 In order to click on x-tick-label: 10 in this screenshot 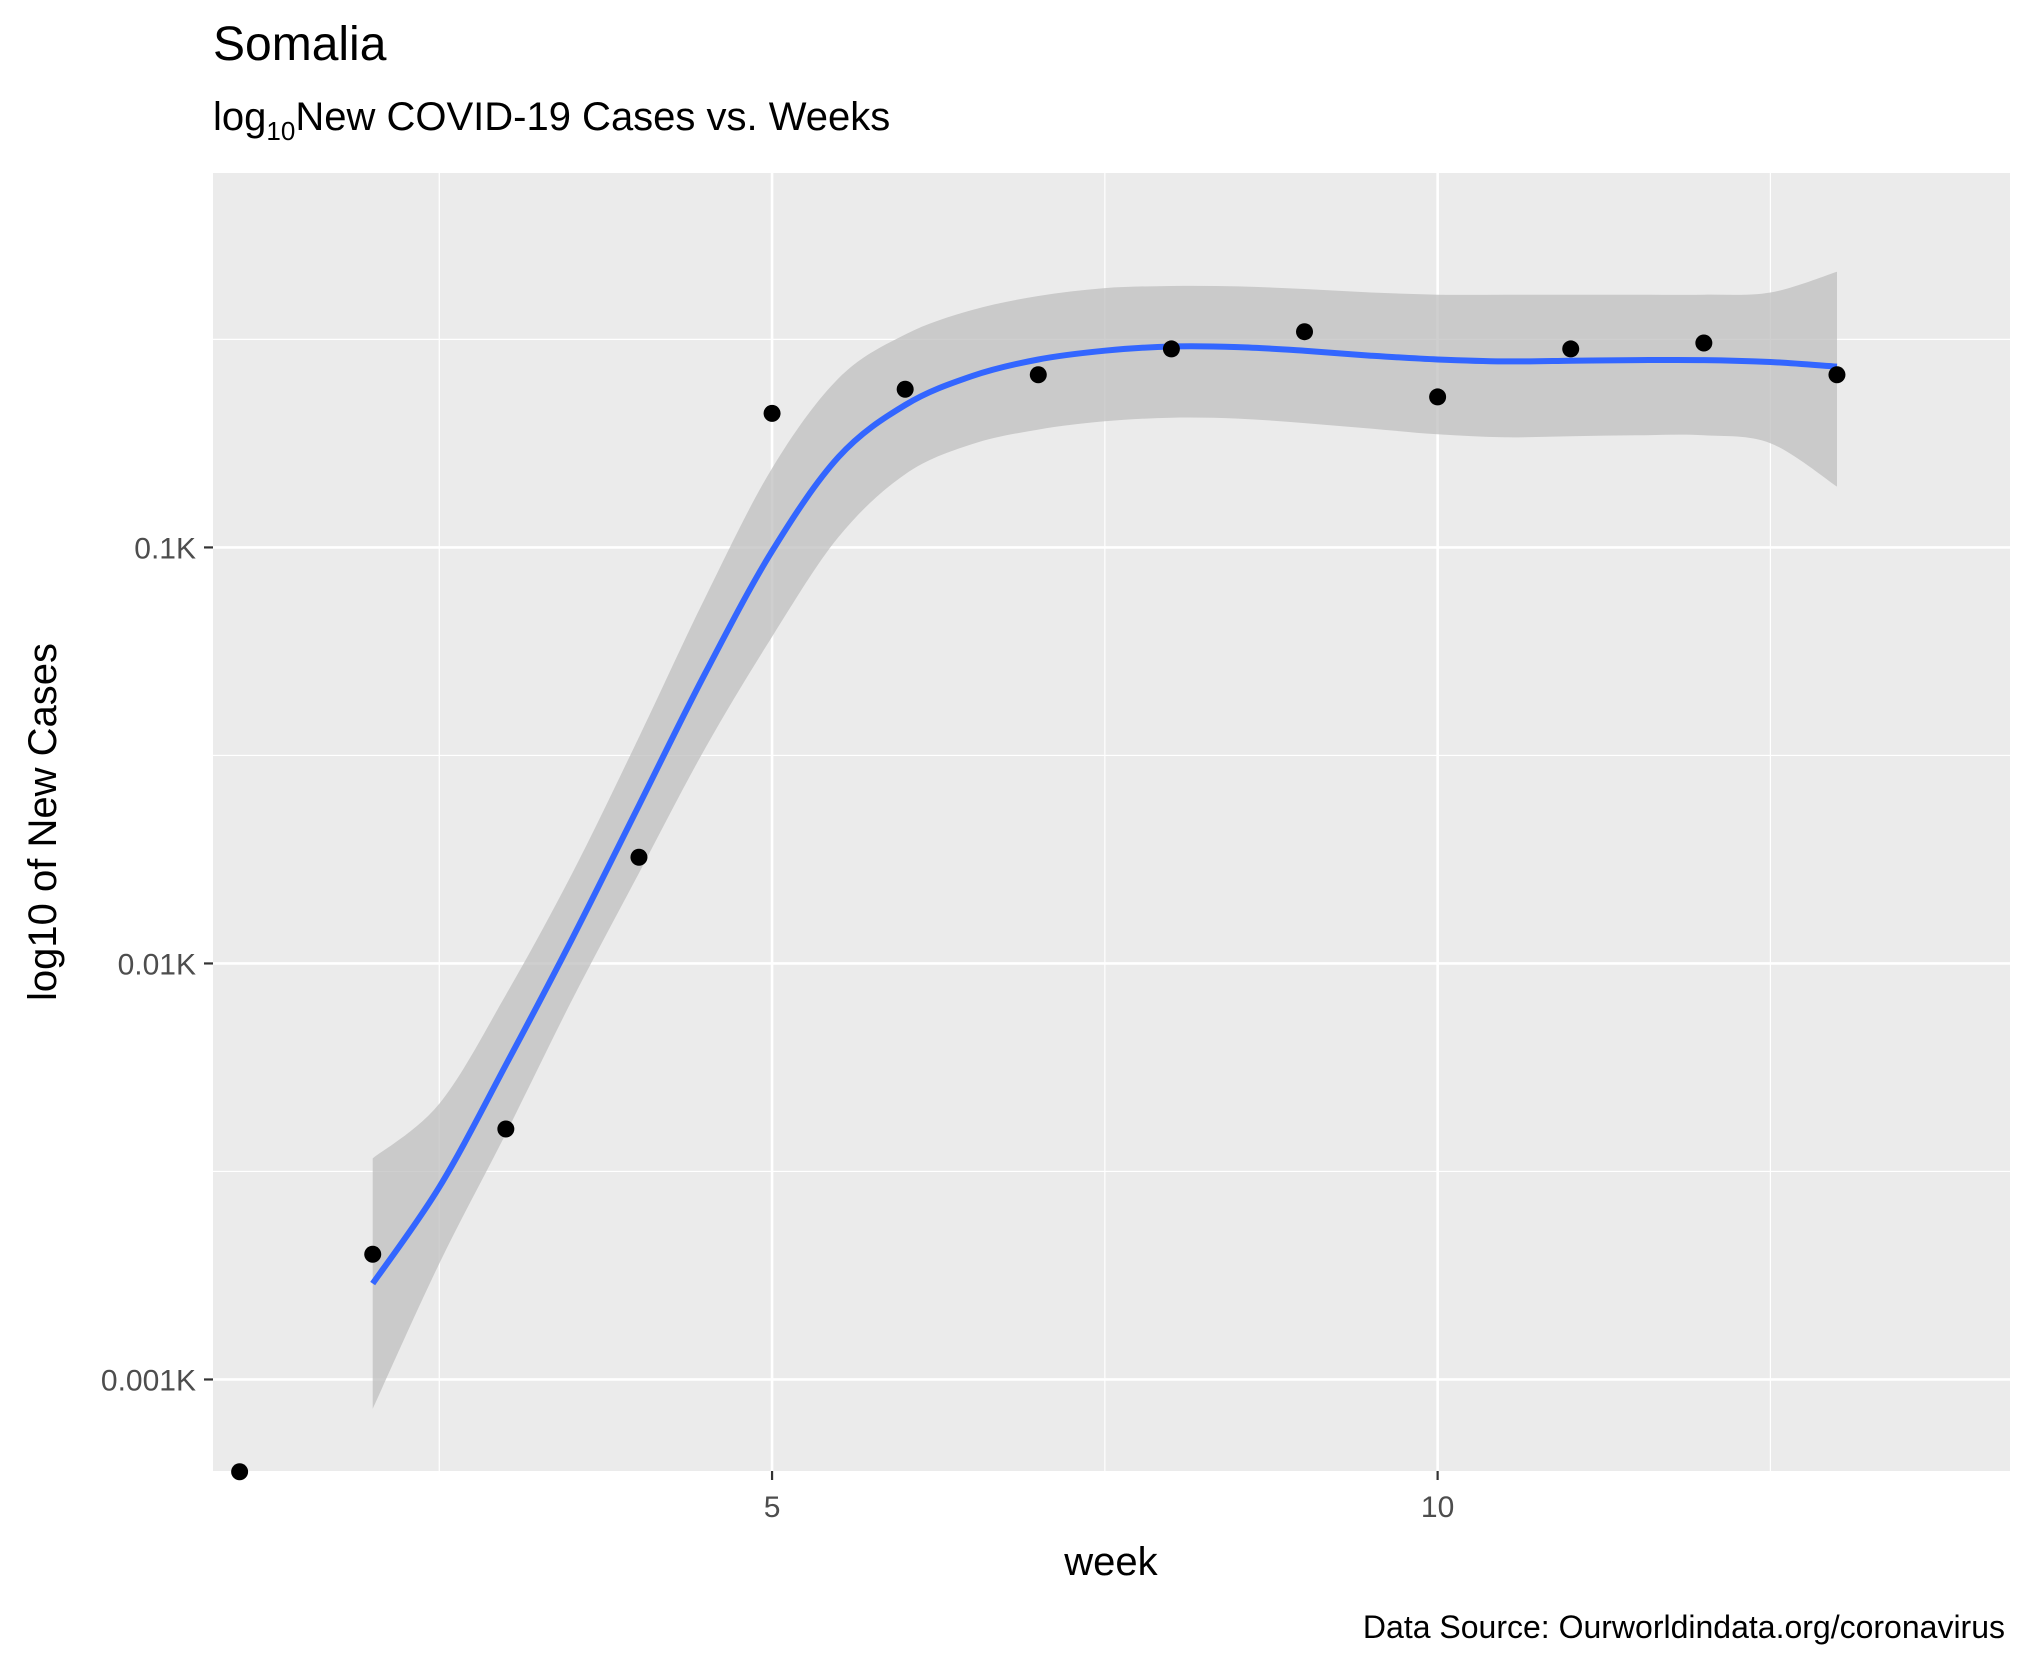, I will do `click(1437, 1507)`.